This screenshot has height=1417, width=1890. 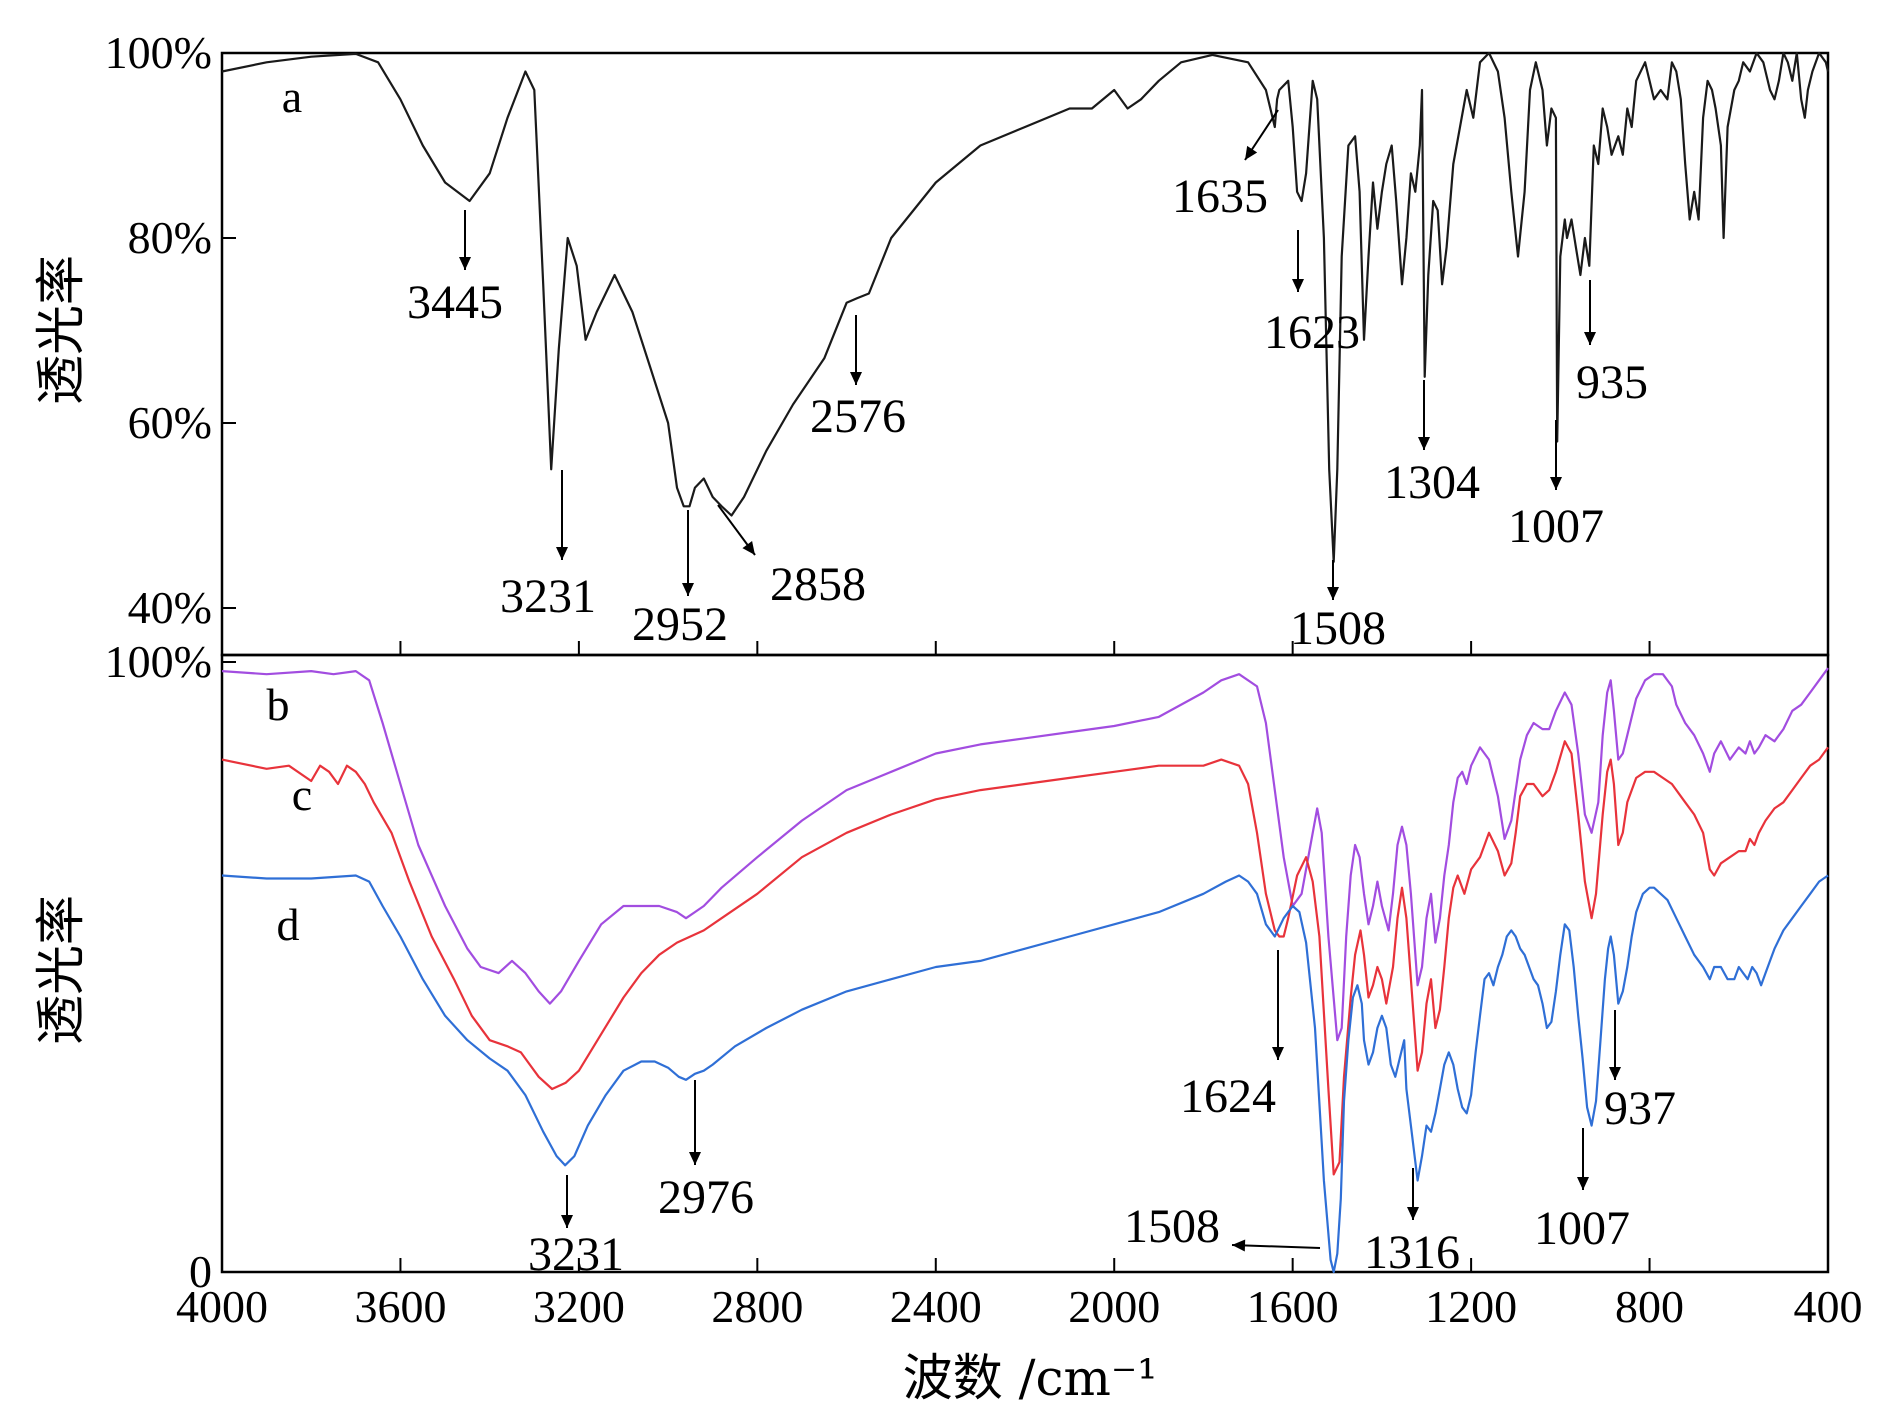 I want to click on annotation-label-top-10: 935, so click(x=1612, y=382).